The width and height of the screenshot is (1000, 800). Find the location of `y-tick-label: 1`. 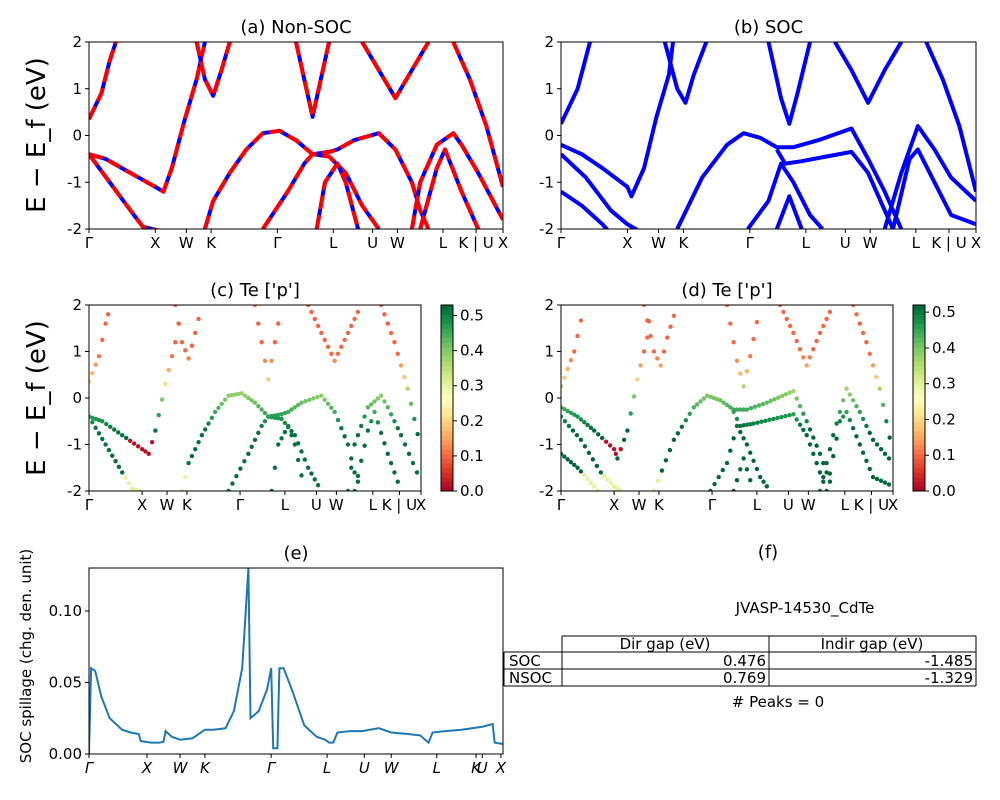

y-tick-label: 1 is located at coordinates (549, 352).